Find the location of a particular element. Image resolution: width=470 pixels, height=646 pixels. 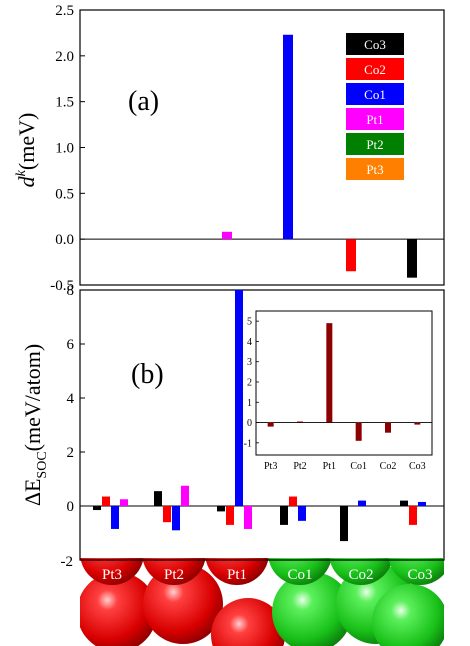

legend-label: Pt3 is located at coordinates (374, 169).